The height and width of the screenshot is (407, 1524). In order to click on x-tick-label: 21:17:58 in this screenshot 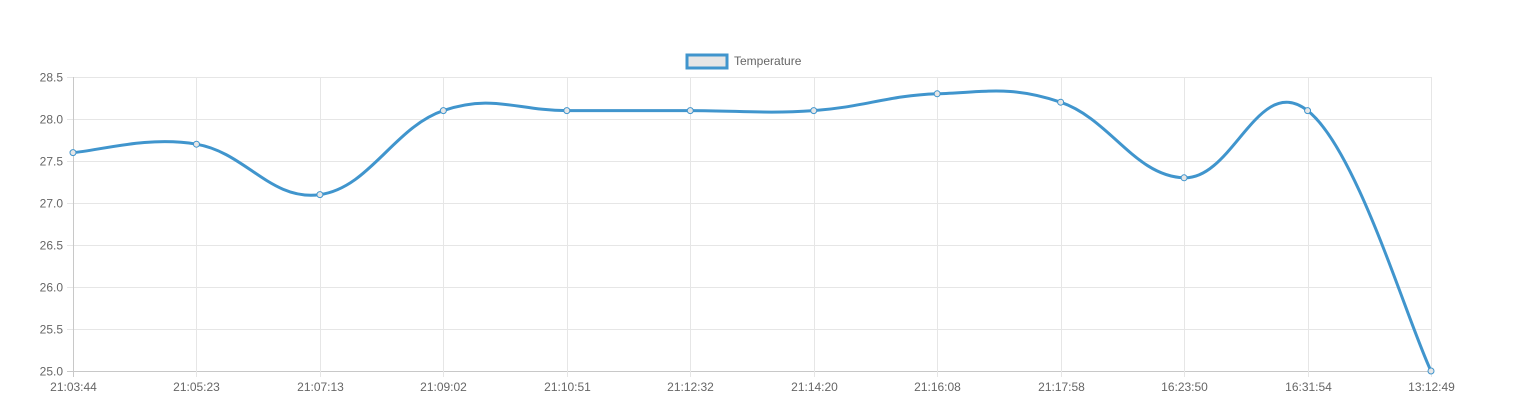, I will do `click(1061, 387)`.